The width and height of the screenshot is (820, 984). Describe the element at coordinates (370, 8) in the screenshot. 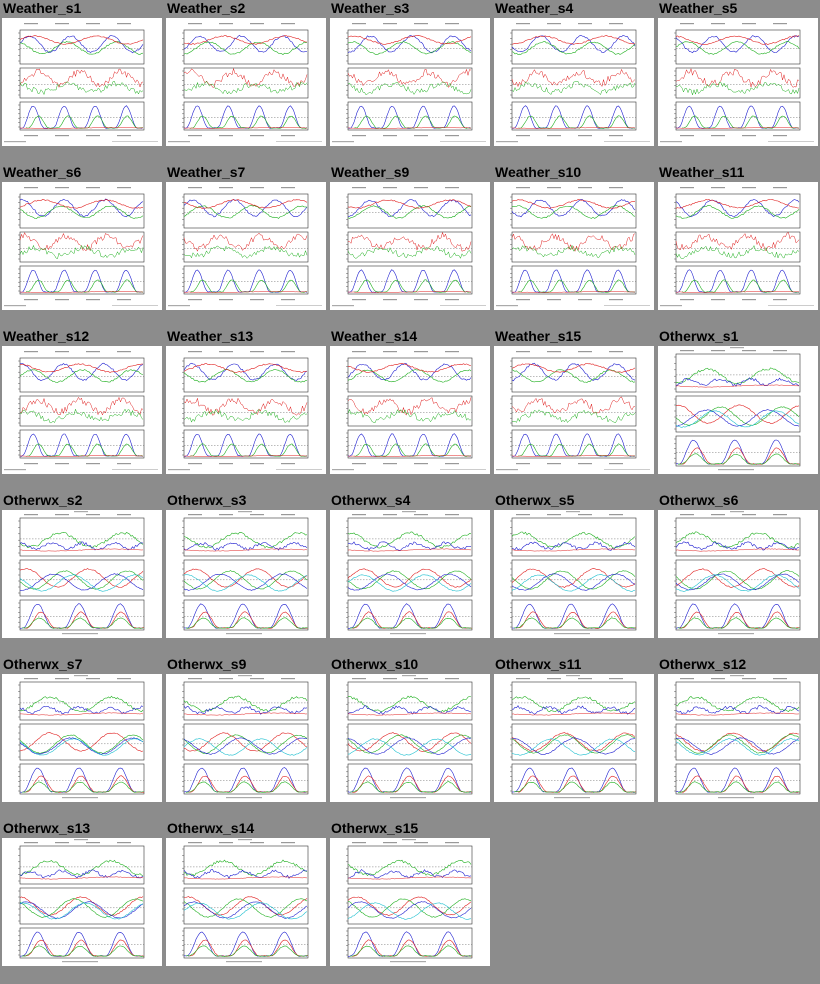

I see `thumbnail-title: Weather_s3` at that location.